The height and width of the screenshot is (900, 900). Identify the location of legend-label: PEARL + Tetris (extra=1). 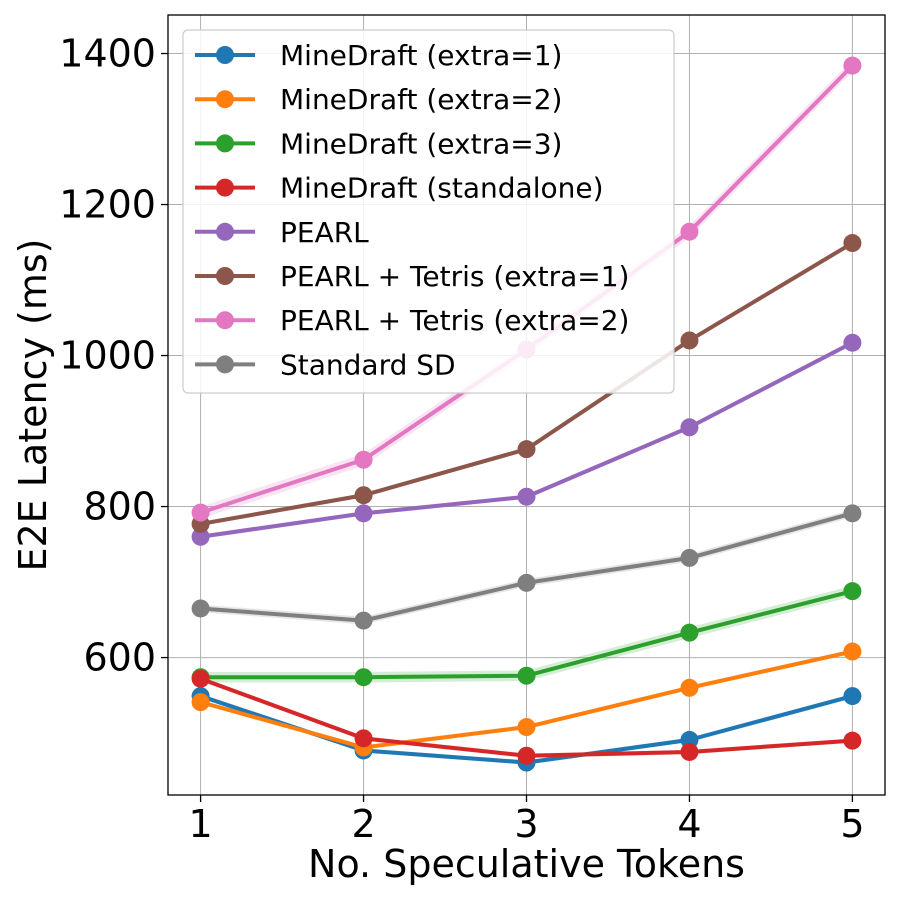
(454, 276).